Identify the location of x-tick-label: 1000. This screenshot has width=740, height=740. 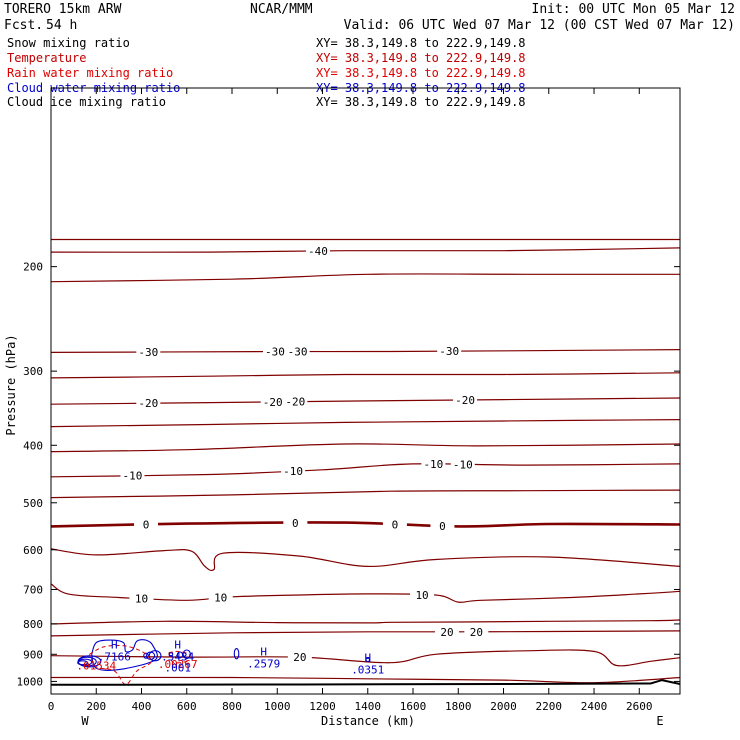
(277, 706).